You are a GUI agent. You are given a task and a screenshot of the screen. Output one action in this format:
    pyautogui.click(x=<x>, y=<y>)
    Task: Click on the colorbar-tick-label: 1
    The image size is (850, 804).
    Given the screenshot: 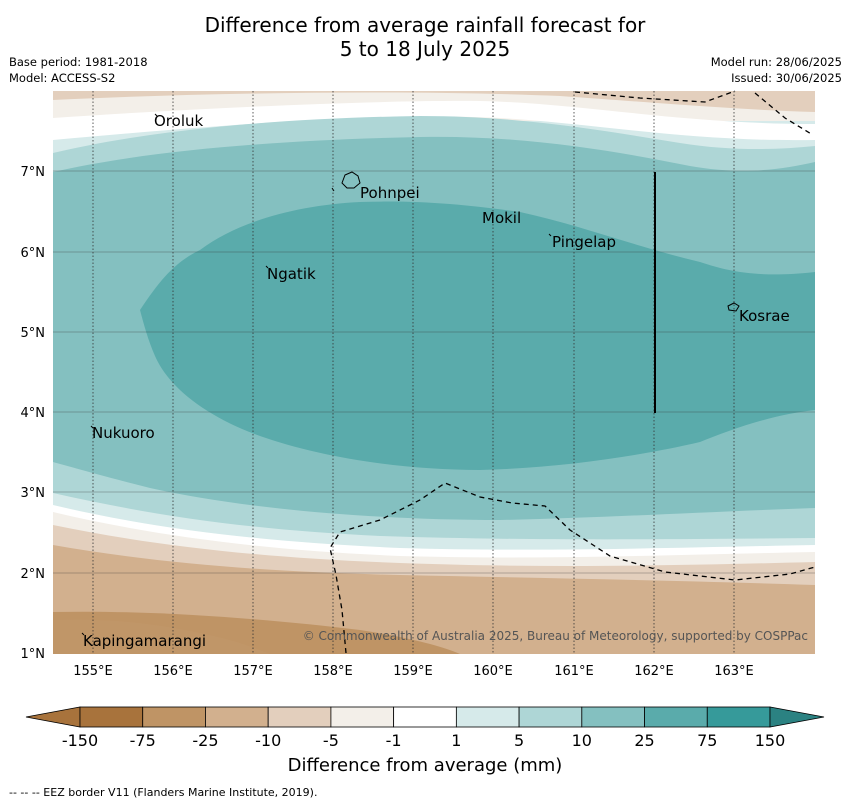 What is the action you would take?
    pyautogui.click(x=456, y=740)
    